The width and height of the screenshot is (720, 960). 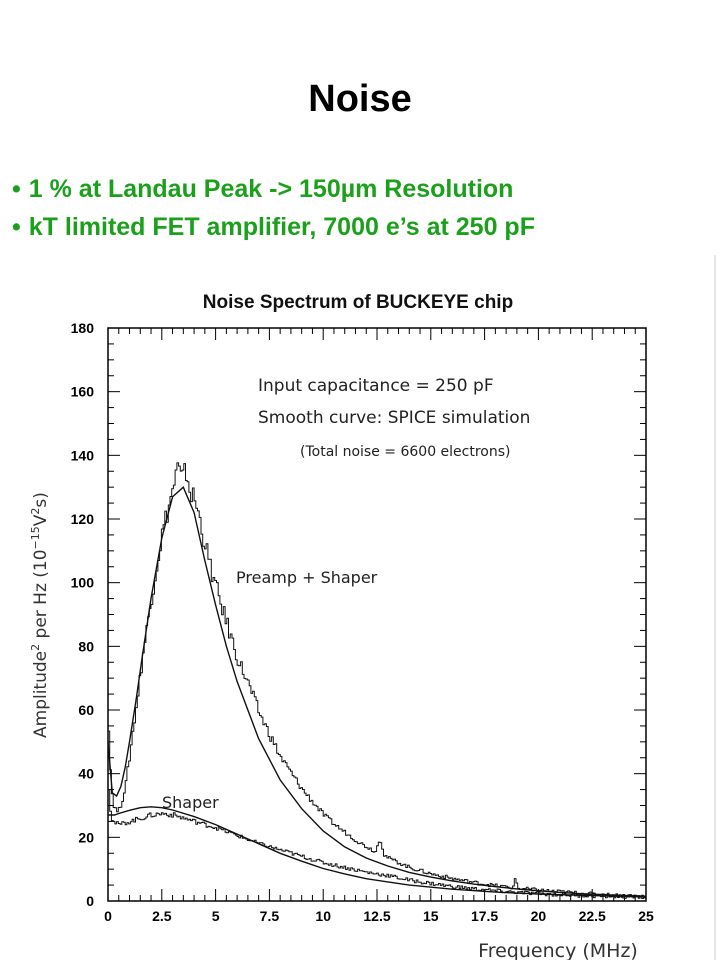 What do you see at coordinates (715, 607) in the screenshot?
I see `page-edge-divider` at bounding box center [715, 607].